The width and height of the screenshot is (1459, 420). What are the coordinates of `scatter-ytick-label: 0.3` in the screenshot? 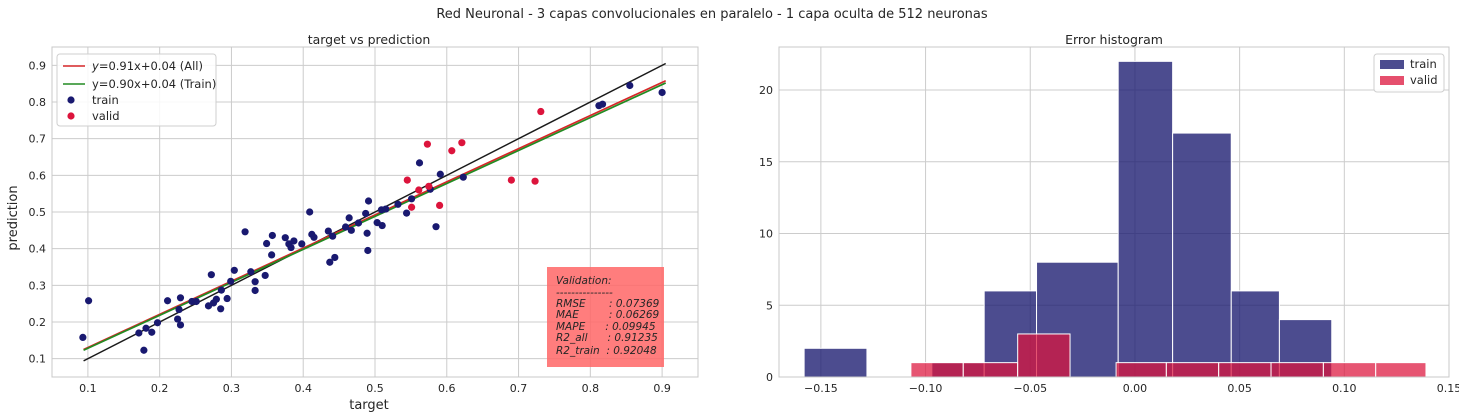 It's located at (38, 285).